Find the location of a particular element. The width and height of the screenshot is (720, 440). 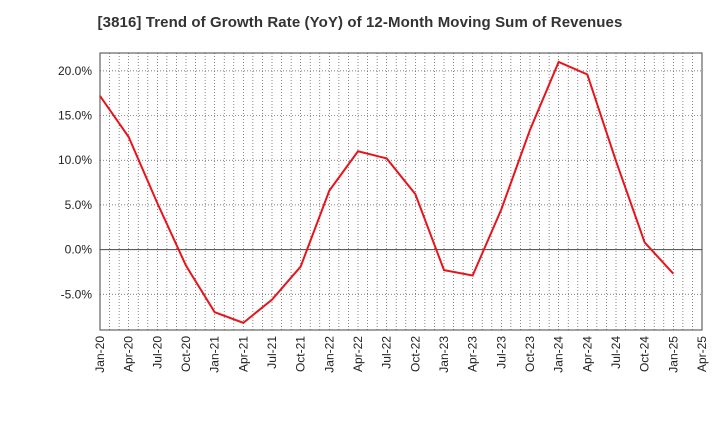

x-tick-label: Apr-20 is located at coordinates (129, 354).